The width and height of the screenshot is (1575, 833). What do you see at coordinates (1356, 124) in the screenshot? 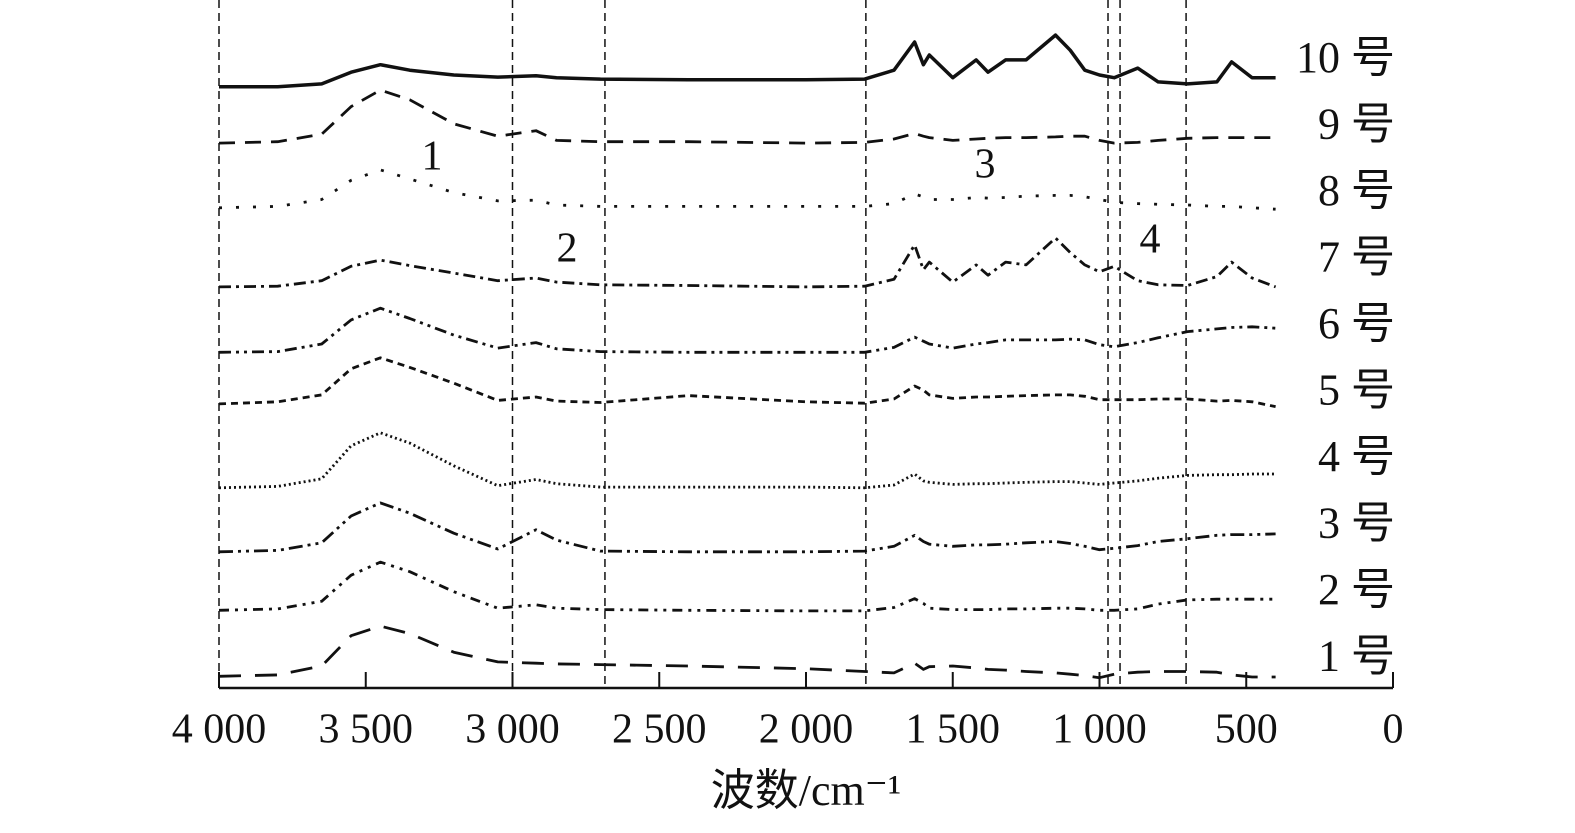
I see `legend-label: 9 号` at bounding box center [1356, 124].